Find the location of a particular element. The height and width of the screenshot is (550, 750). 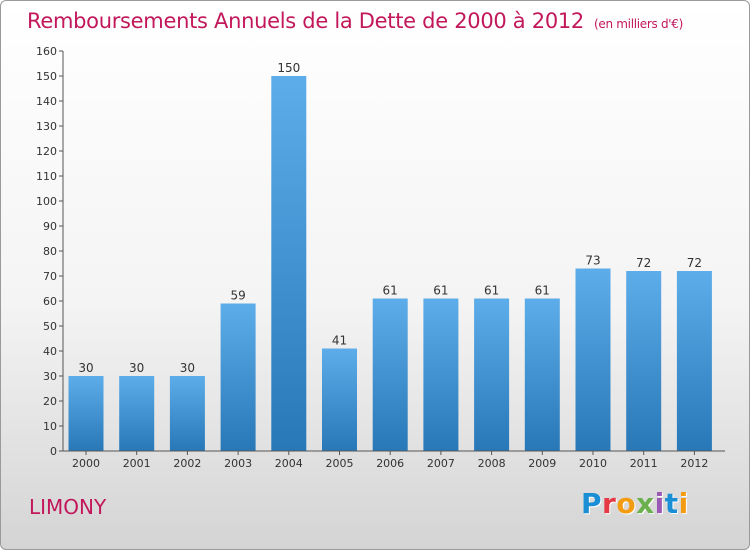

y-tick-label-40: 40 is located at coordinates (50, 351).